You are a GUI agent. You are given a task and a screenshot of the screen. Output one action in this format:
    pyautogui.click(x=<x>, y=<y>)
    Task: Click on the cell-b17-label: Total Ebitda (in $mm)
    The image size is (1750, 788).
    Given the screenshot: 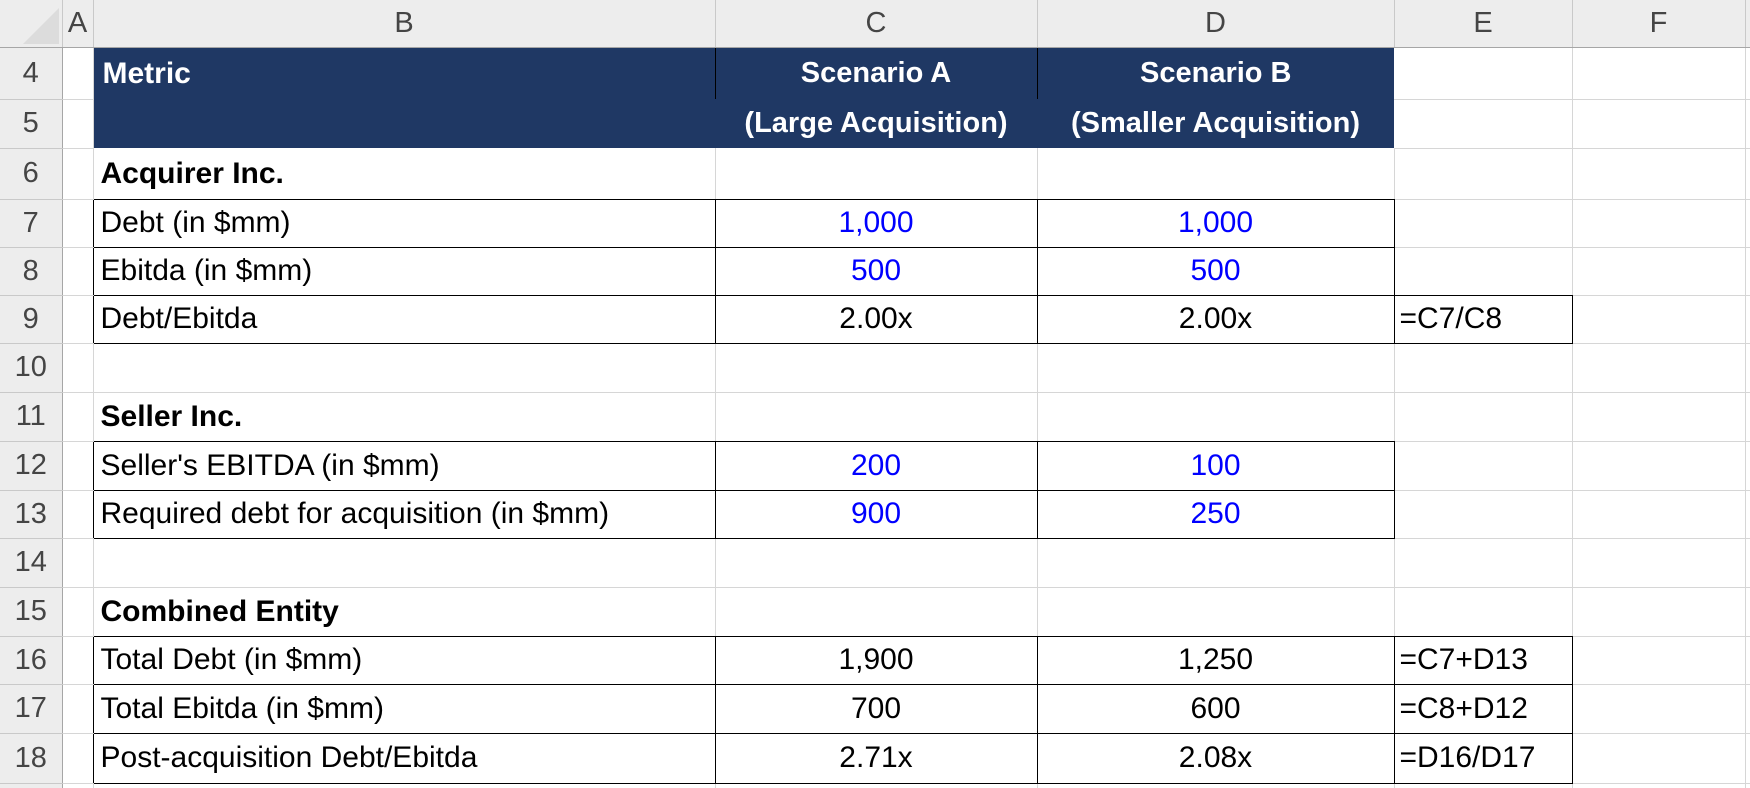 What is the action you would take?
    pyautogui.click(x=404, y=709)
    